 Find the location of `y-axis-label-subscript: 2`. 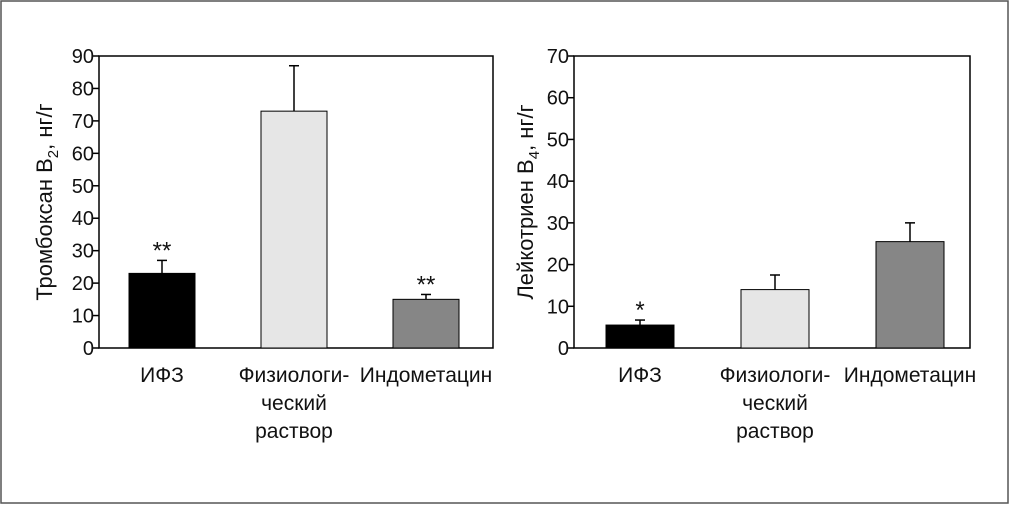

y-axis-label-subscript: 2 is located at coordinates (53, 154).